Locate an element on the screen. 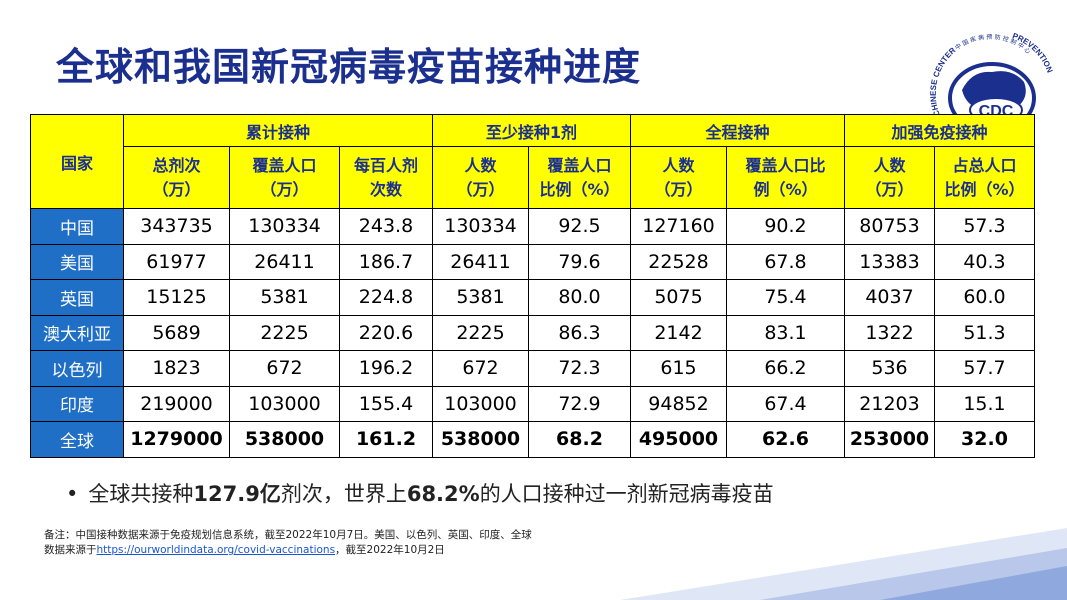 This screenshot has height=600, width=1067. column-header: 占总人口比例（%） is located at coordinates (984, 177).